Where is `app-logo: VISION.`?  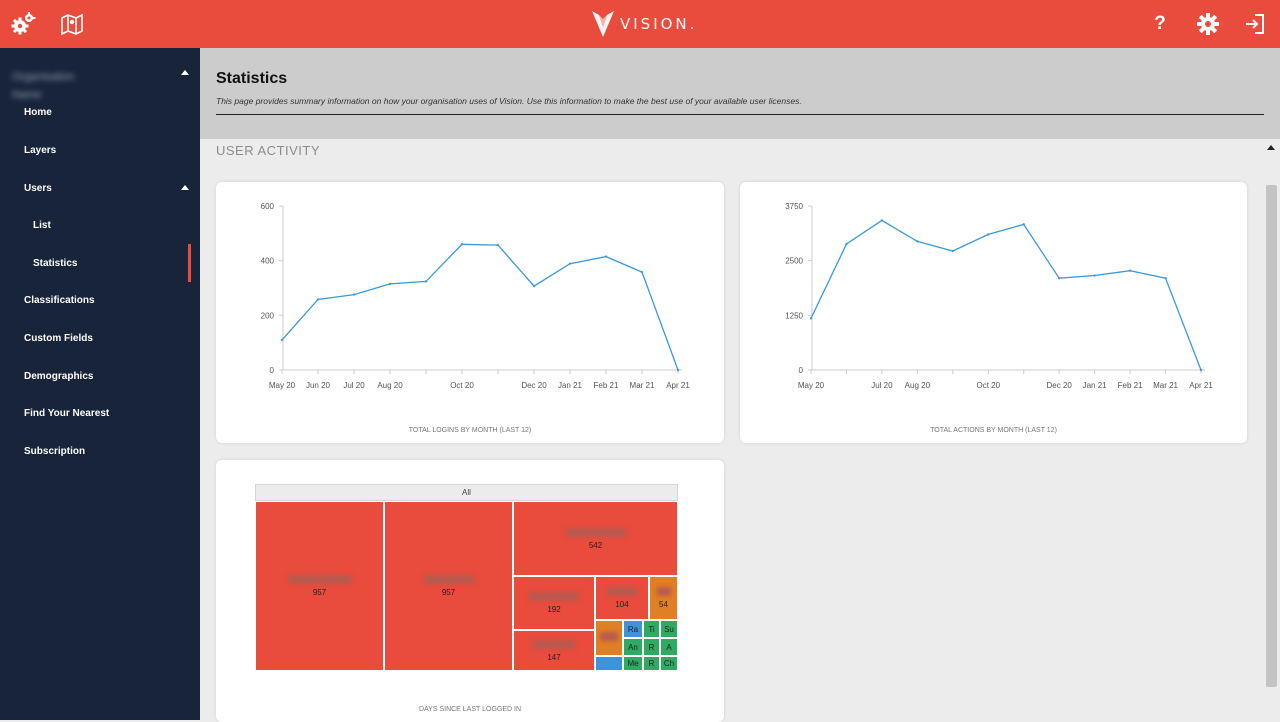 app-logo: VISION. is located at coordinates (644, 24).